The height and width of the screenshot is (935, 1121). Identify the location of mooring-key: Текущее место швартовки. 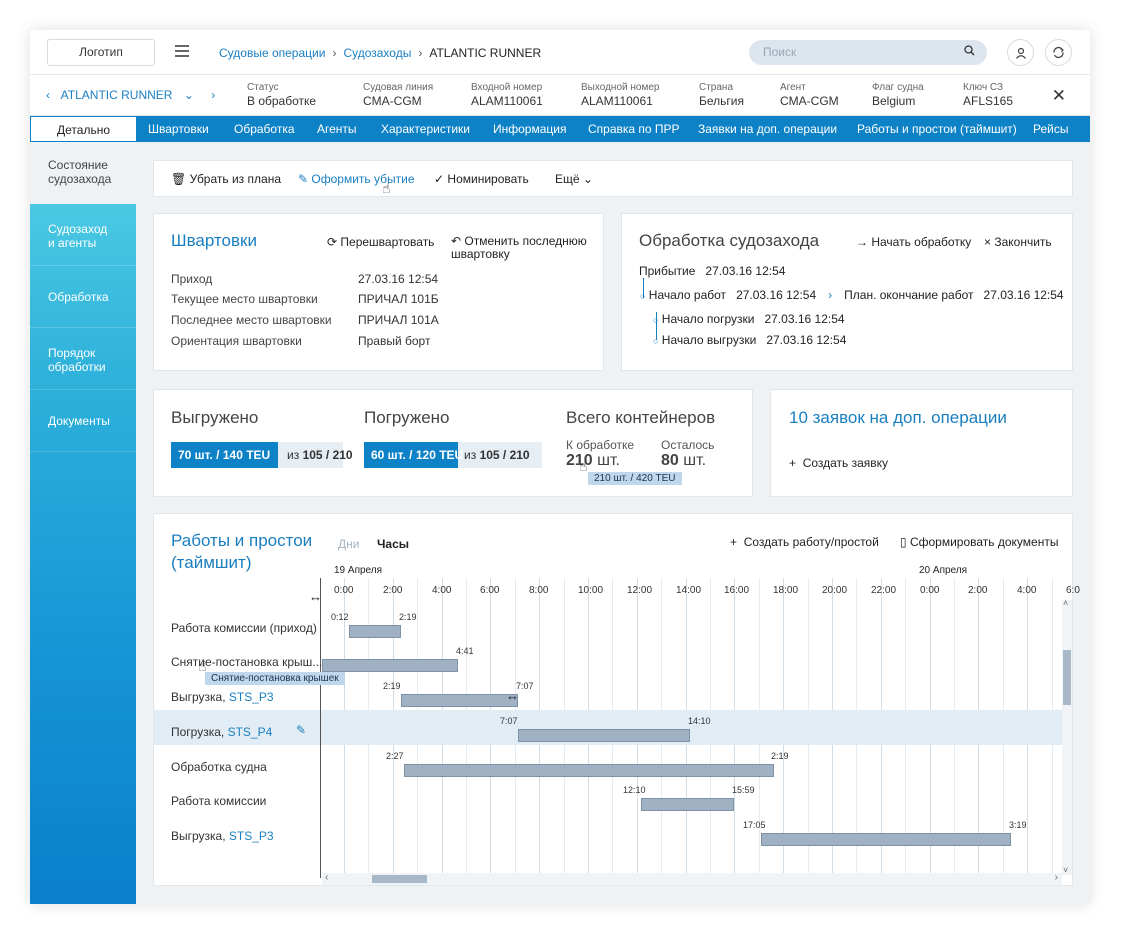
(244, 299).